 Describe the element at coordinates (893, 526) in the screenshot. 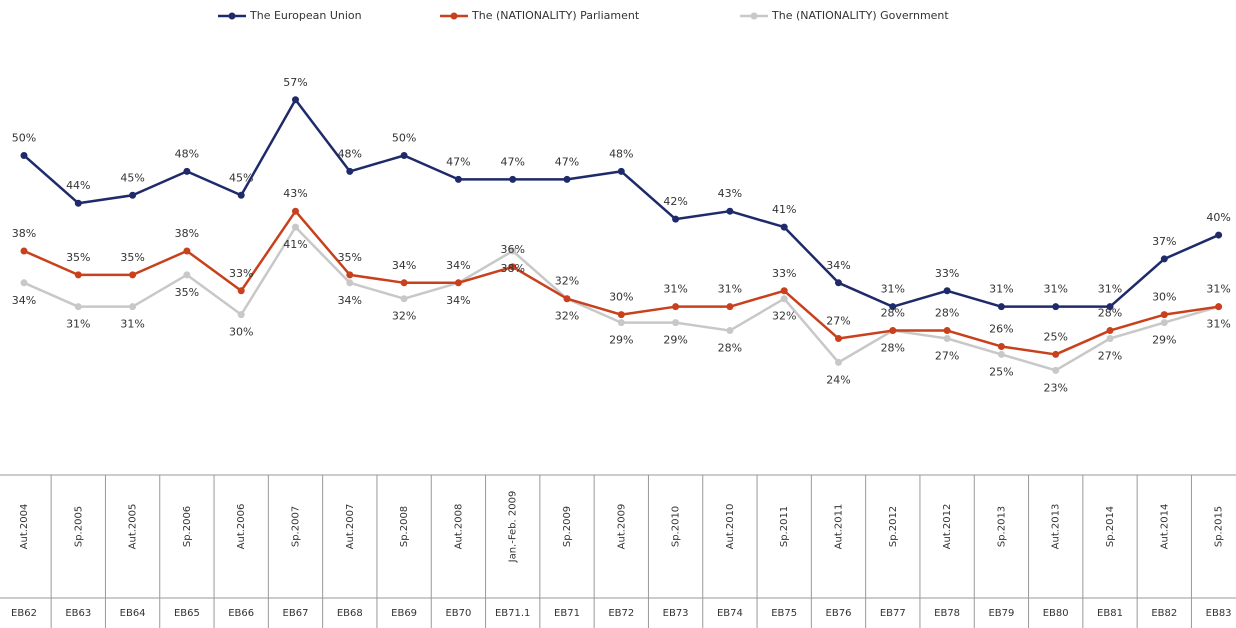

I see `category-label: Sp.2012` at that location.